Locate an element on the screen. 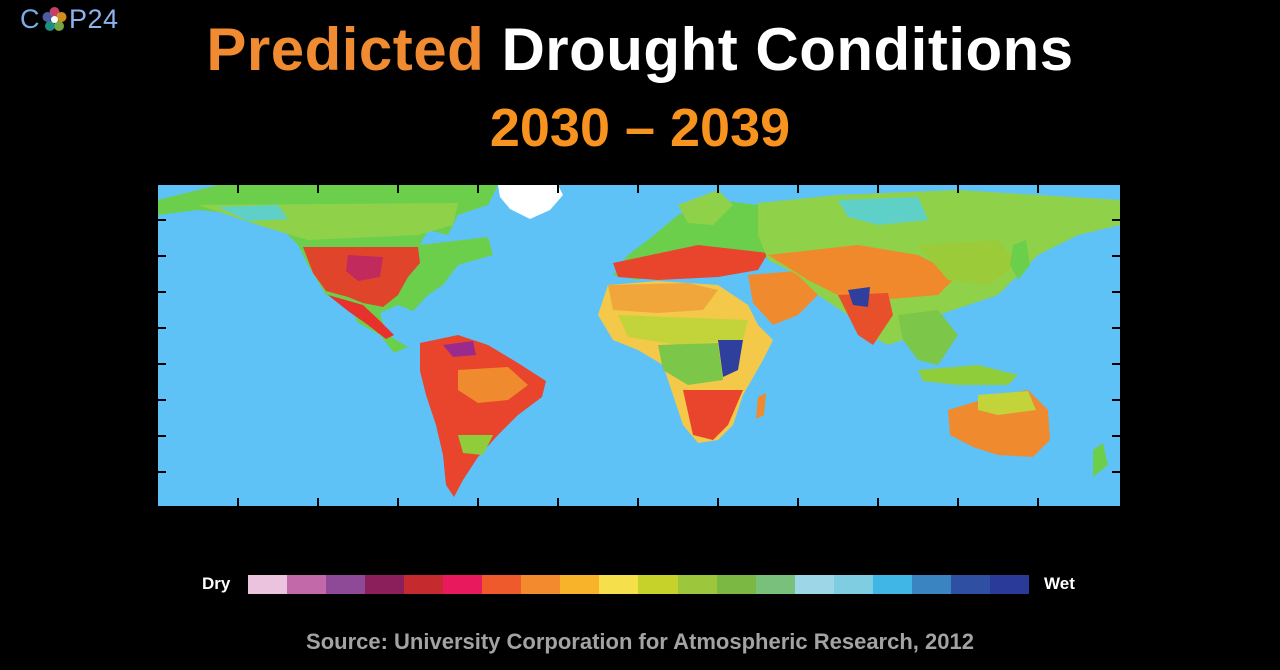 This screenshot has height=670, width=1280. middle-east is located at coordinates (783, 297).